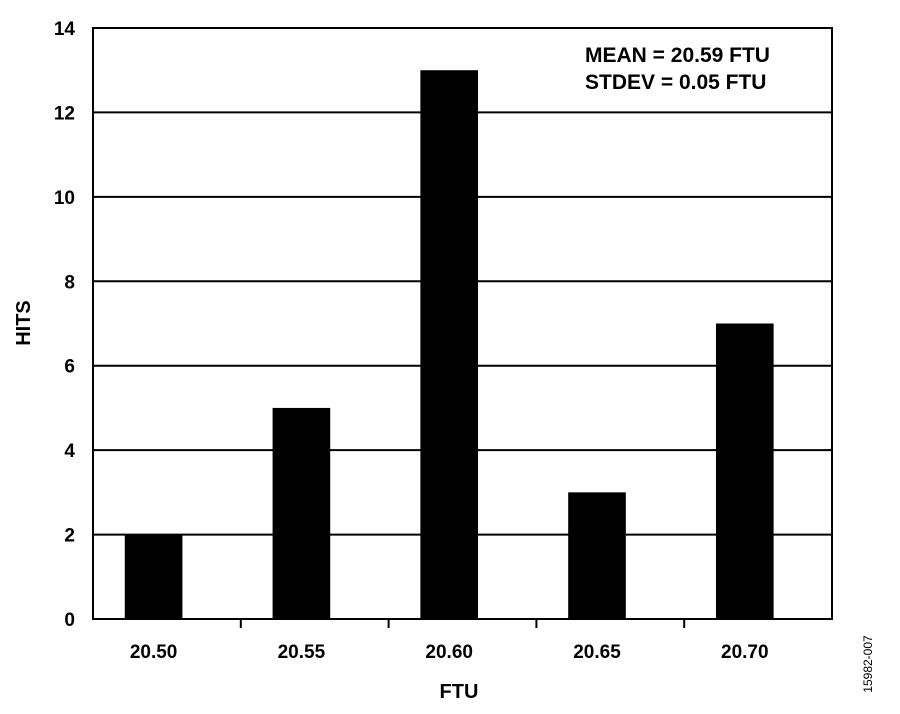 This screenshot has width=900, height=714. What do you see at coordinates (69, 367) in the screenshot?
I see `y-tick-label: 6` at bounding box center [69, 367].